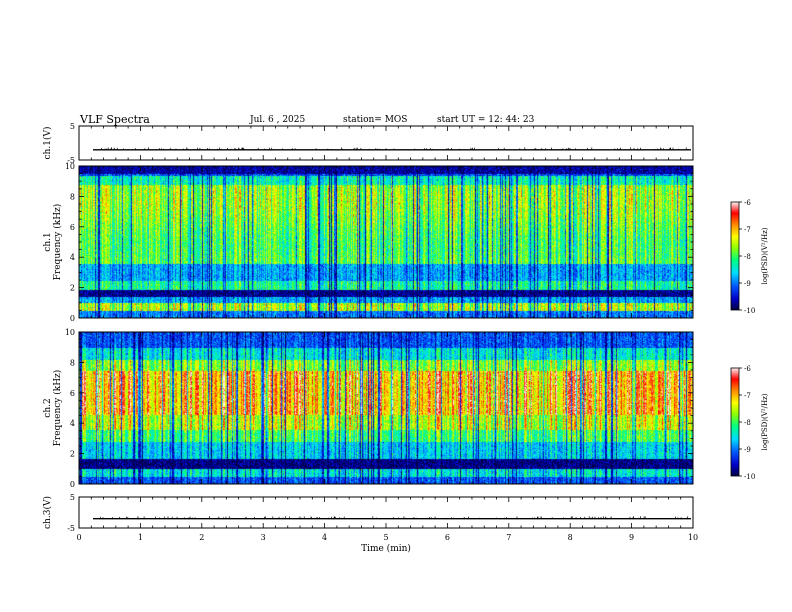 Image resolution: width=792 pixels, height=612 pixels. I want to click on x-tick-label: 4, so click(324, 537).